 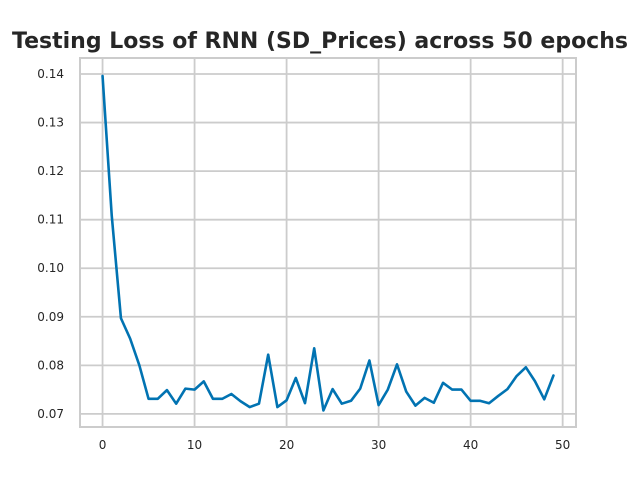 I want to click on x-tick-label: 10, so click(x=194, y=445).